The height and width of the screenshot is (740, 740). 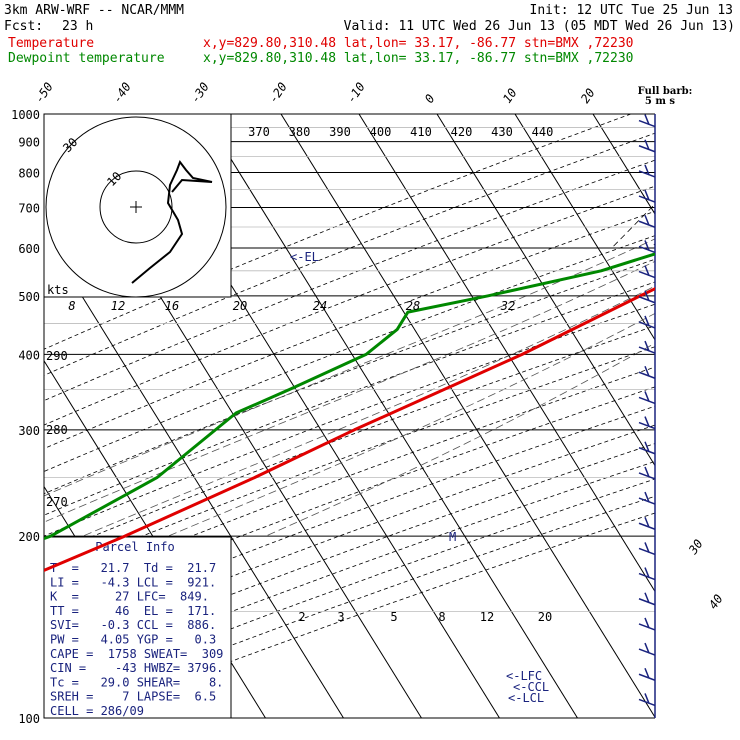 I want to click on theta-label: 420, so click(x=462, y=132).